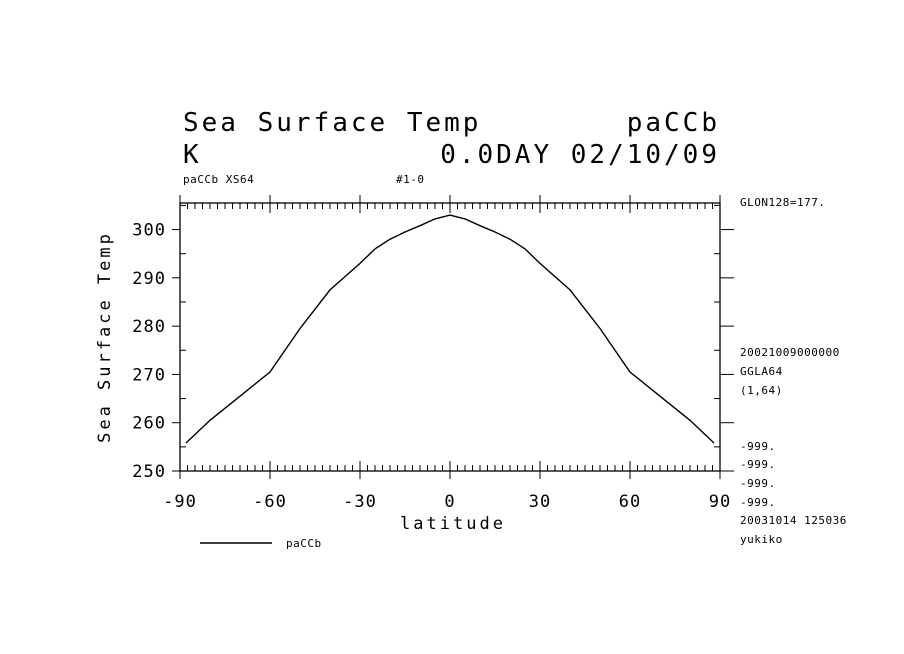  I want to click on chart-title-right: paCCb, so click(673, 123).